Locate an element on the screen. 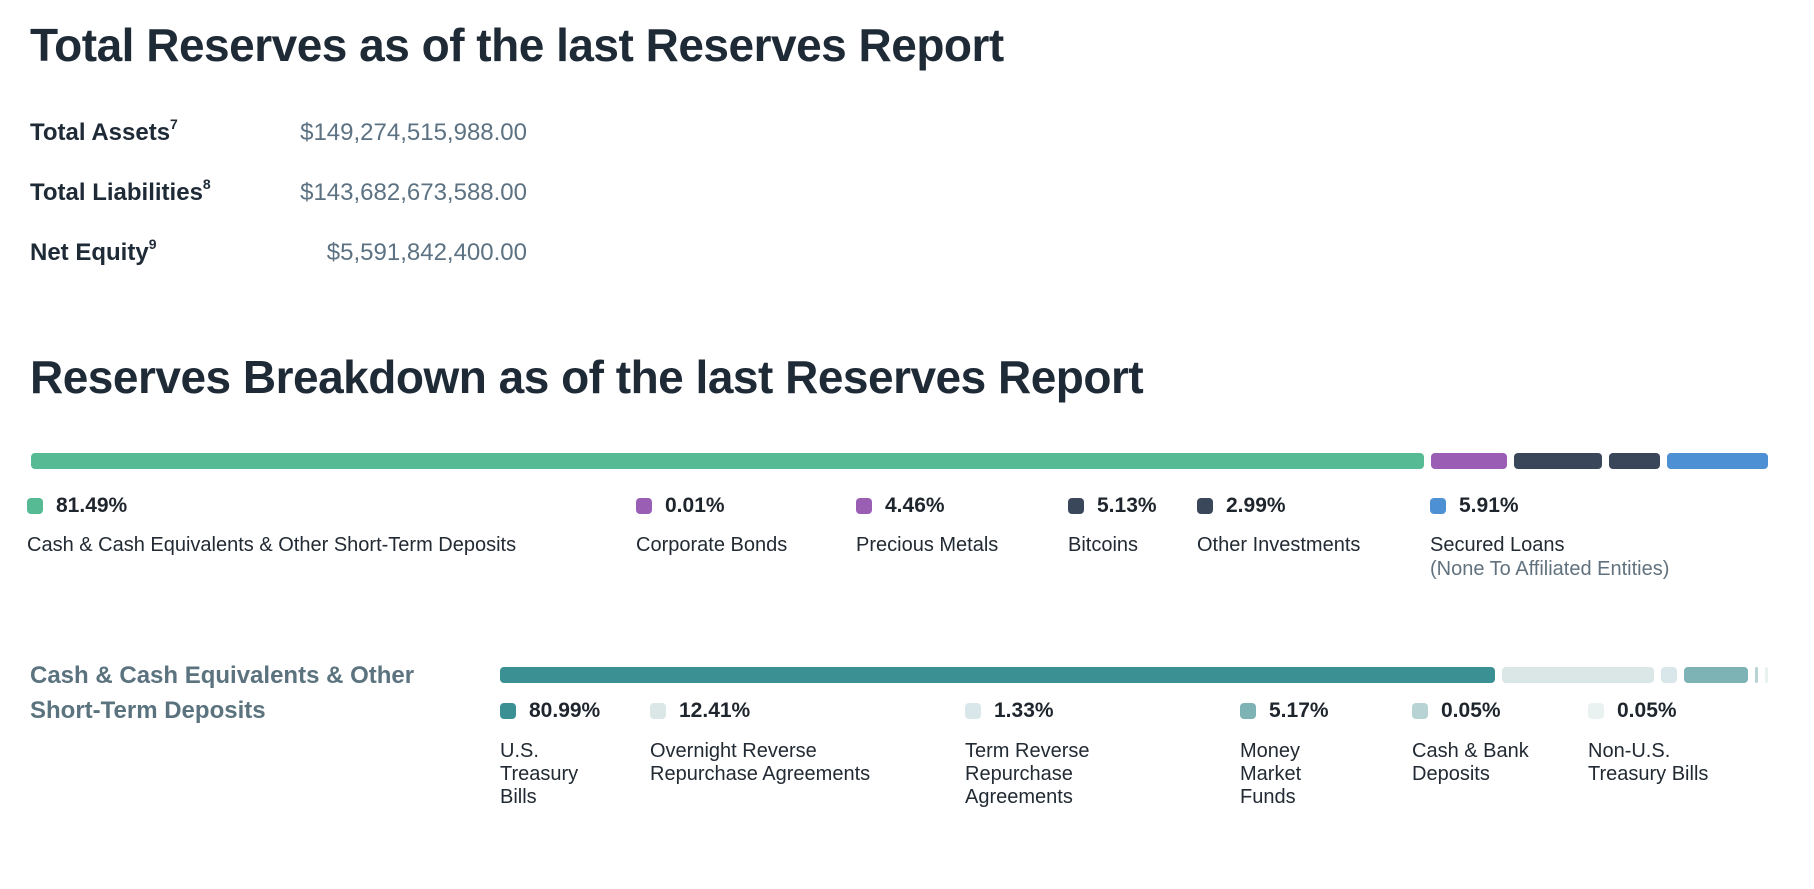 This screenshot has width=1814, height=889. totals-label: Total Liabilities8 is located at coordinates (120, 191).